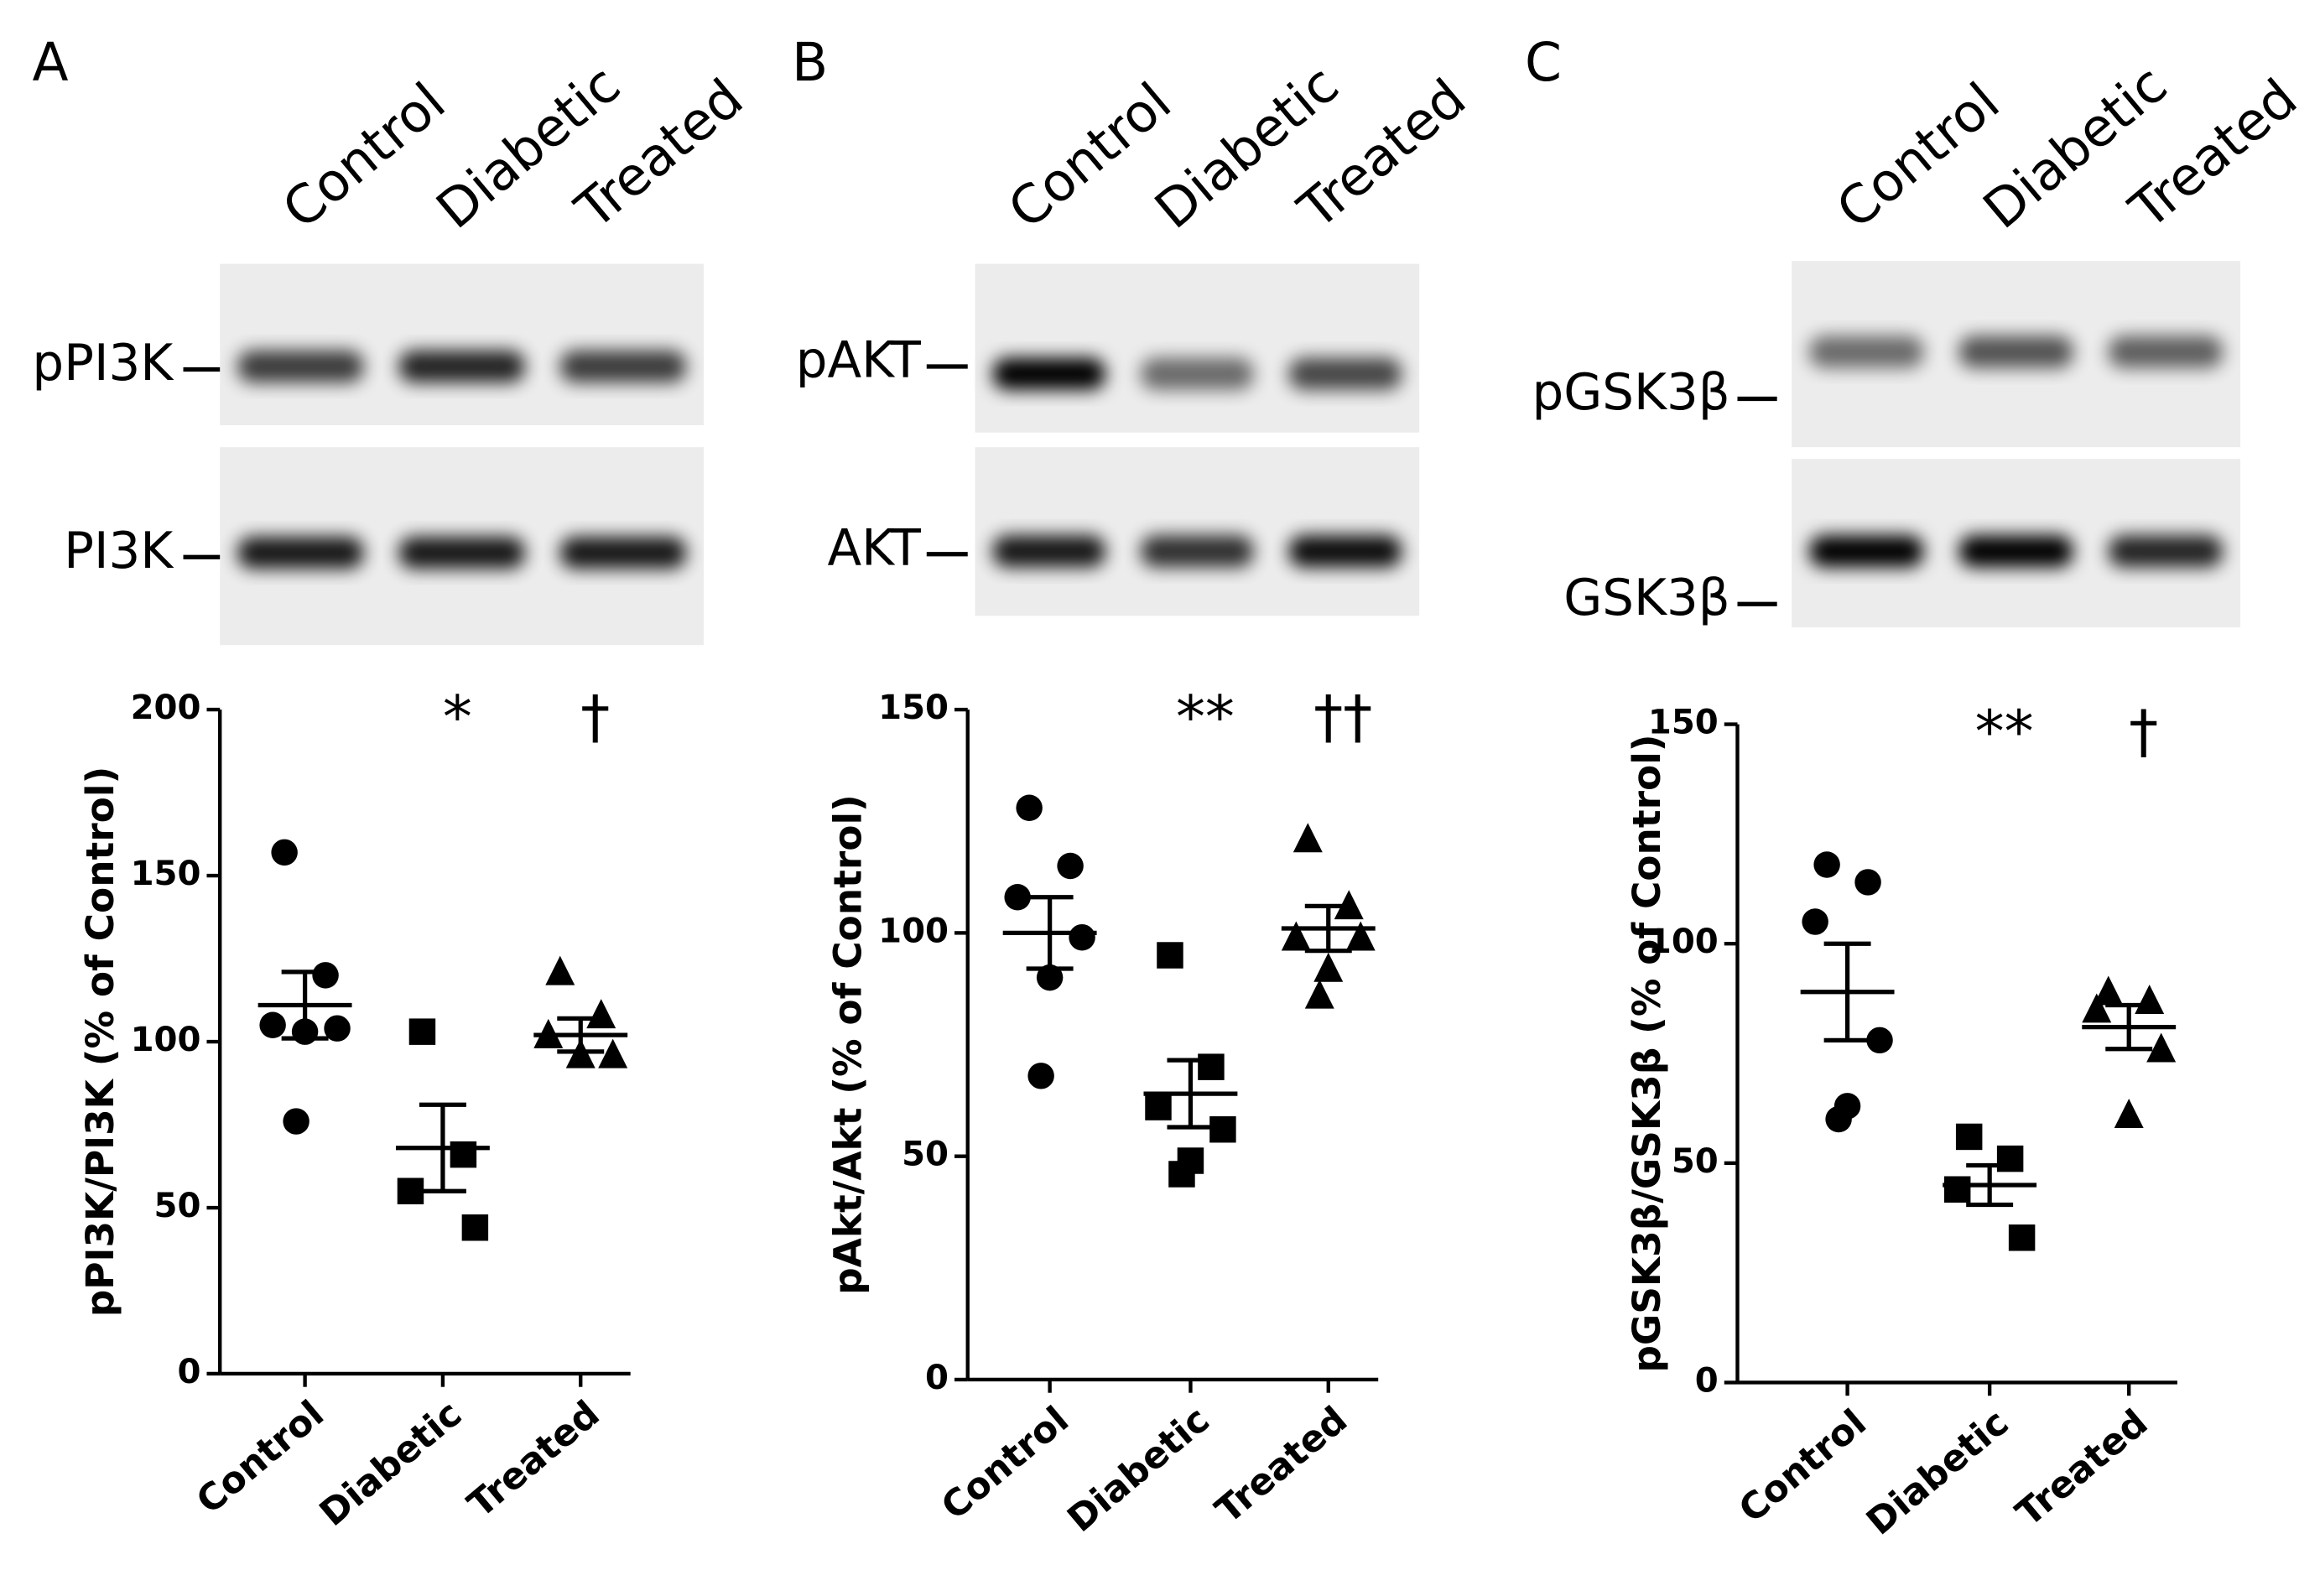  Describe the element at coordinates (100, 1042) in the screenshot. I see `y-axis-label: pPI3K/PI3K (% of Control)` at that location.